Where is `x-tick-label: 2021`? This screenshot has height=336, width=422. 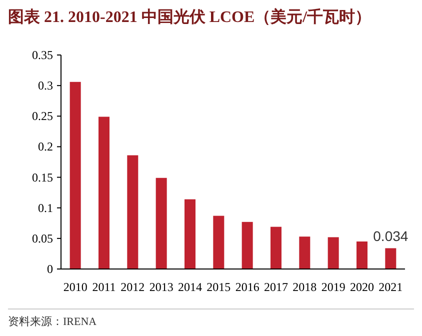 x-tick-label: 2021 is located at coordinates (390, 287).